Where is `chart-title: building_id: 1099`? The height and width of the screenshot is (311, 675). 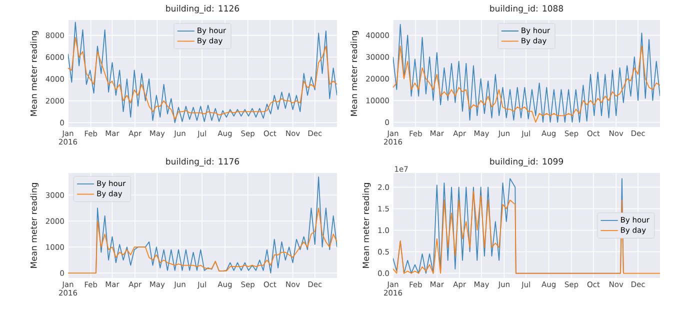
chart-title: building_id: 1099 is located at coordinates (526, 162).